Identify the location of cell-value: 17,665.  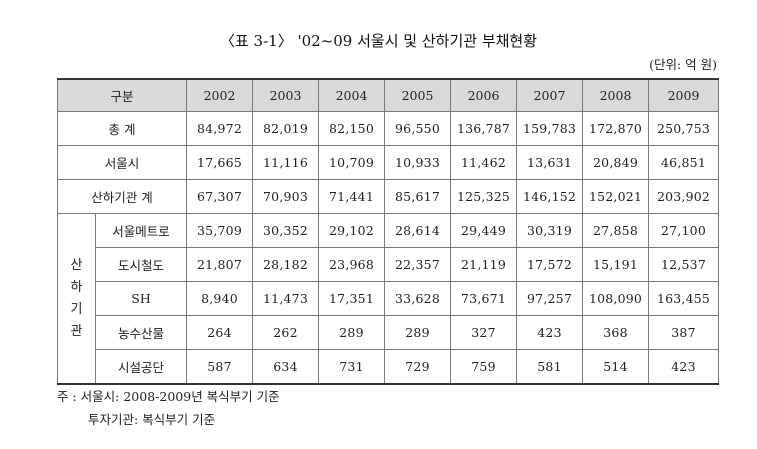
(220, 162).